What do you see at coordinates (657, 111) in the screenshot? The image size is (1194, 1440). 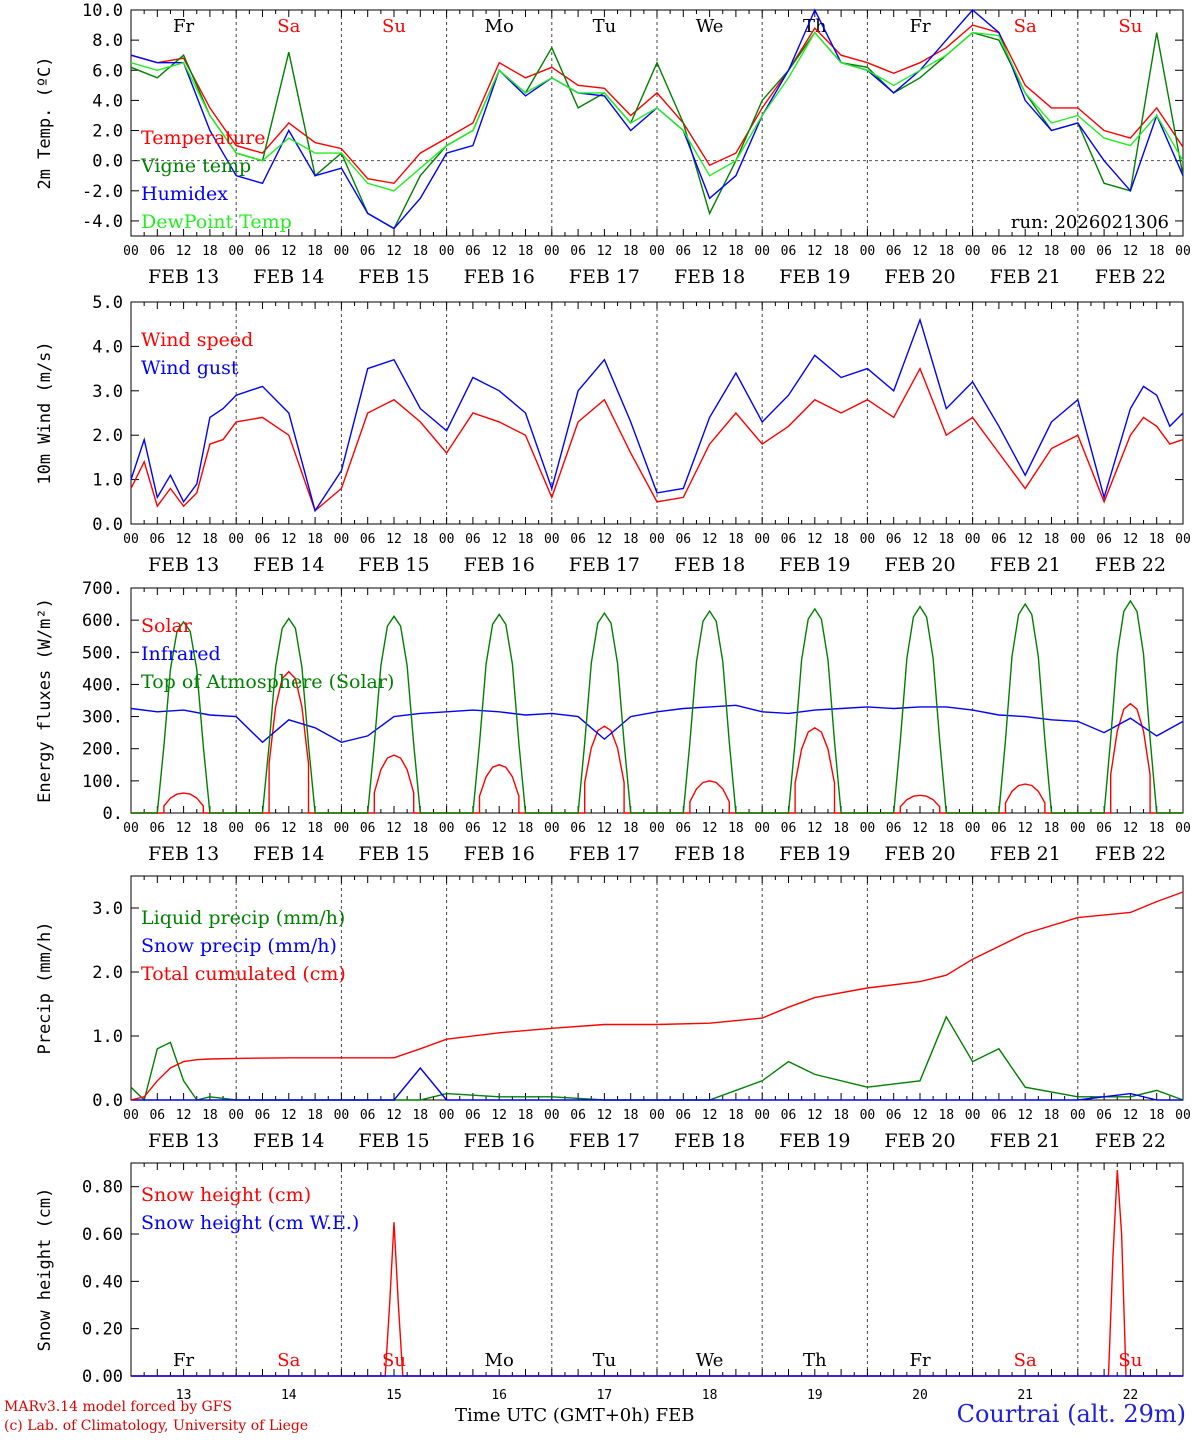 I see `series-line-dewpoint-temp` at bounding box center [657, 111].